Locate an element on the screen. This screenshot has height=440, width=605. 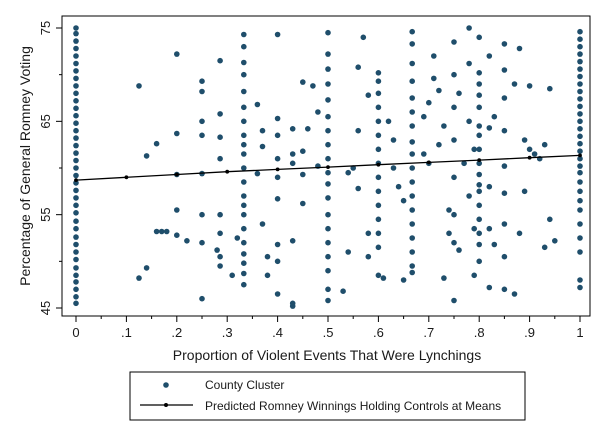
x-tick-label: .6 is located at coordinates (378, 332).